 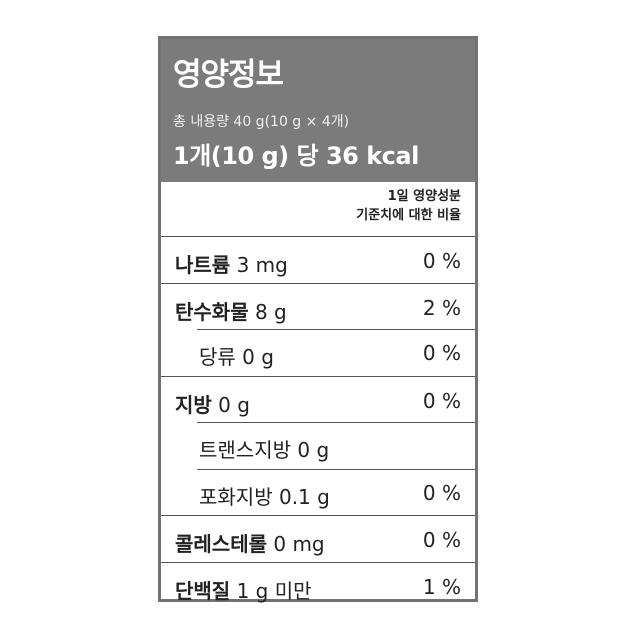 What do you see at coordinates (274, 590) in the screenshot?
I see `nutrient-amount: 1 g 미만` at bounding box center [274, 590].